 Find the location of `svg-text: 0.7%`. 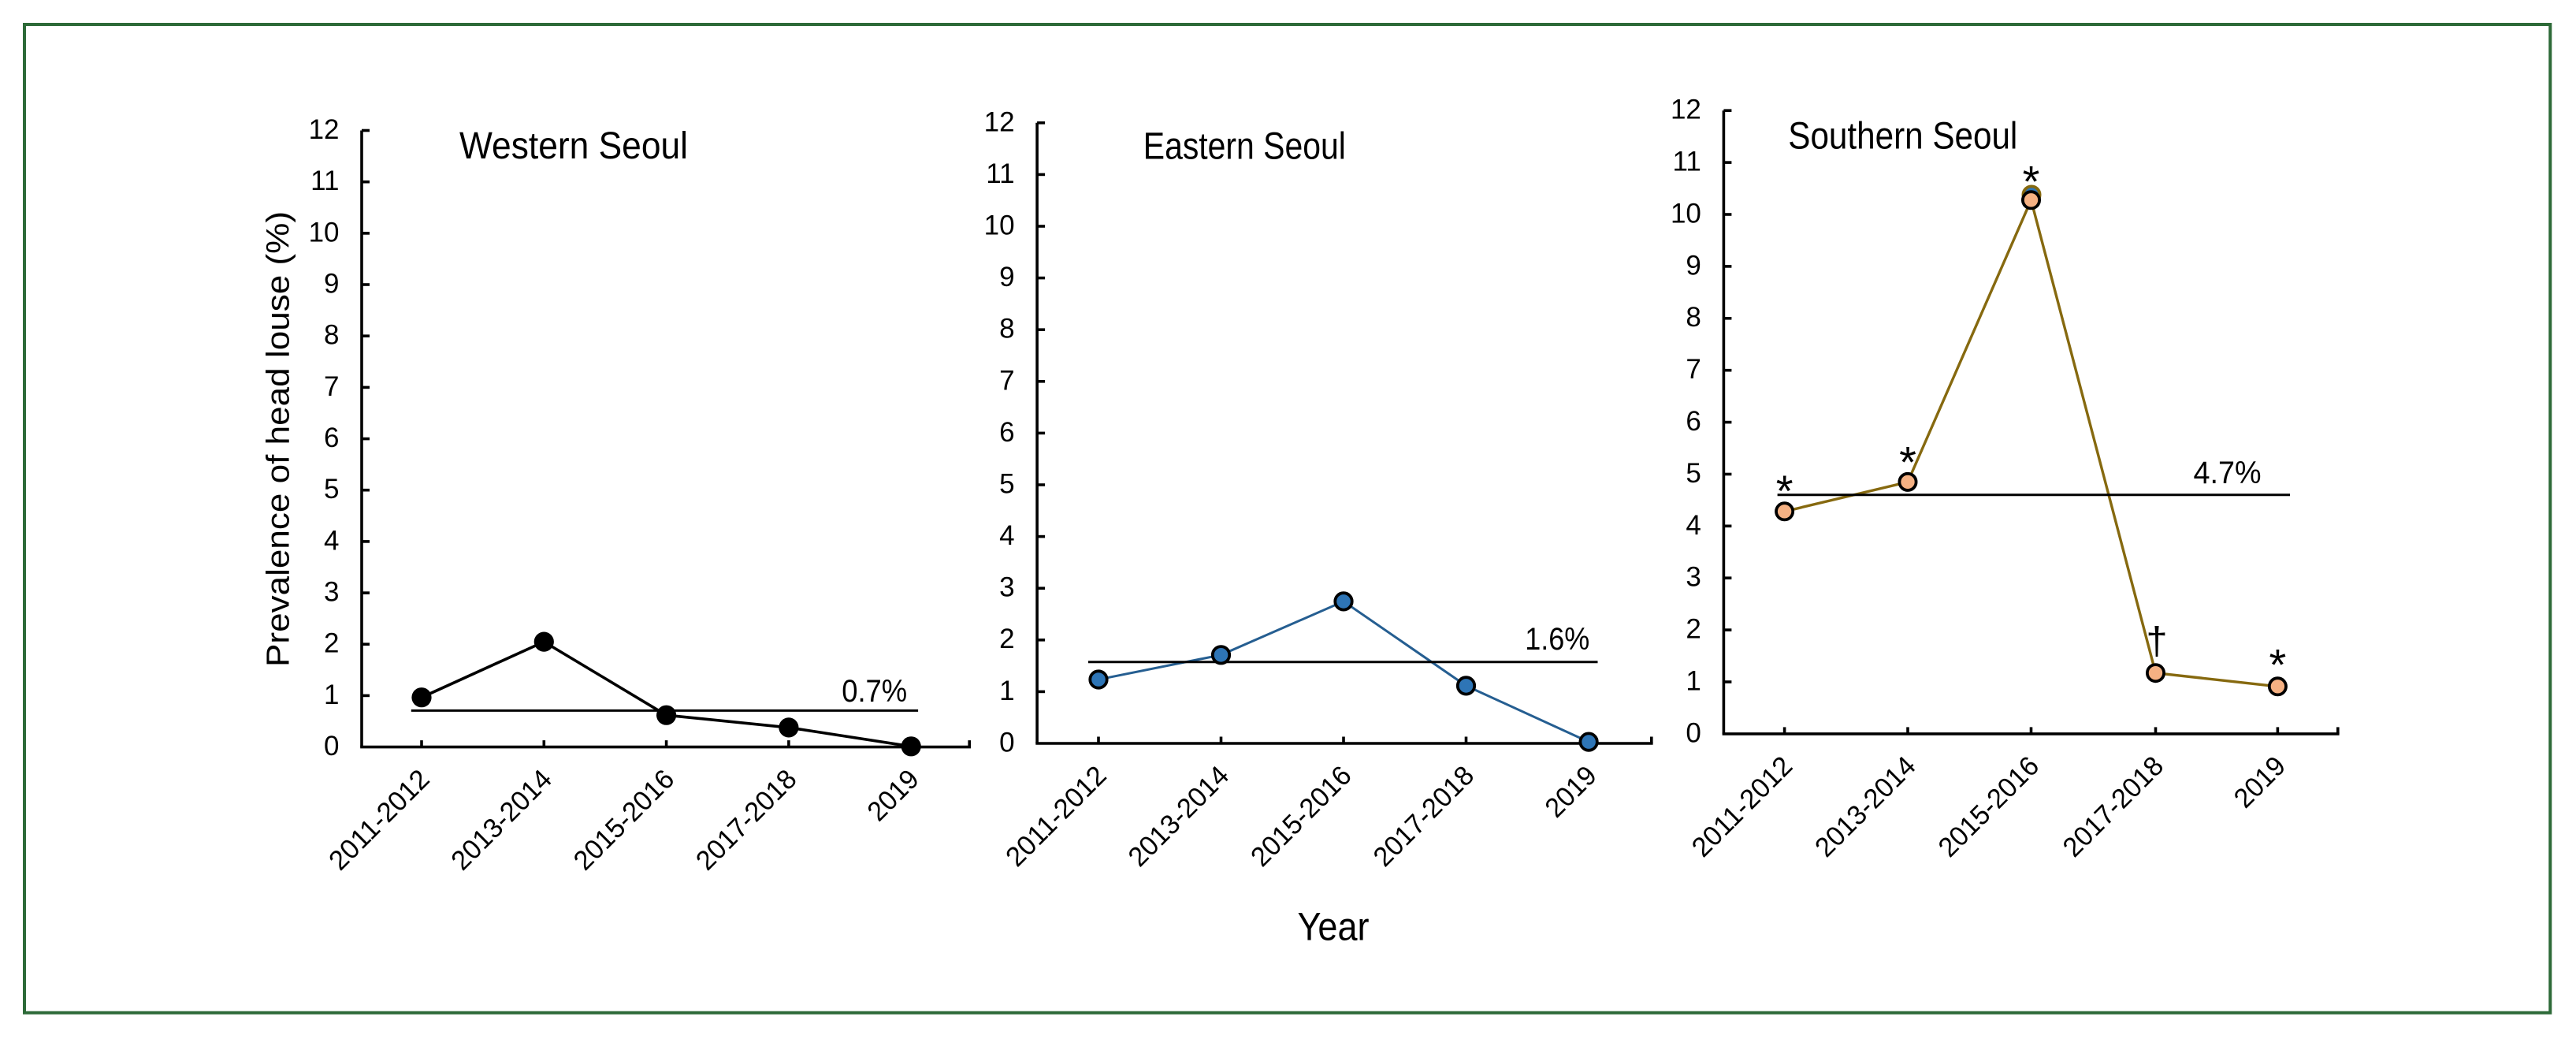

svg-text: 0.7% is located at coordinates (874, 691).